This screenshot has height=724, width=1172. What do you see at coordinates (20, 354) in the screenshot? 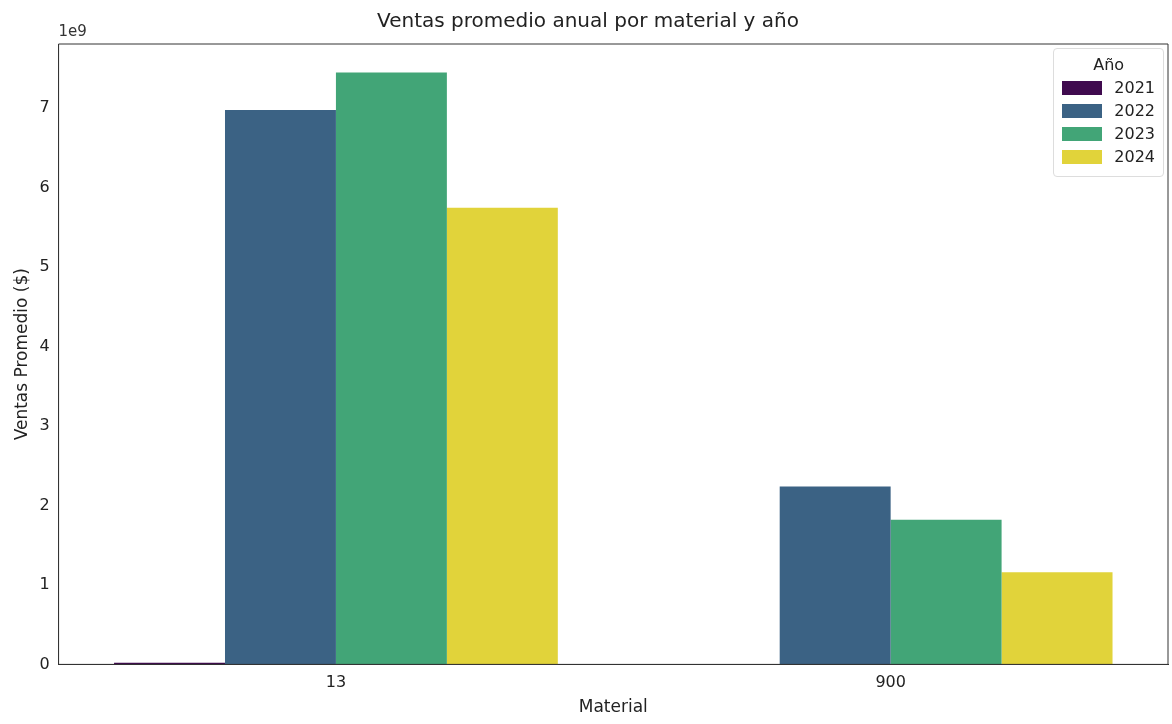
I see `y-axis-title: Ventas Promedio ($)` at bounding box center [20, 354].